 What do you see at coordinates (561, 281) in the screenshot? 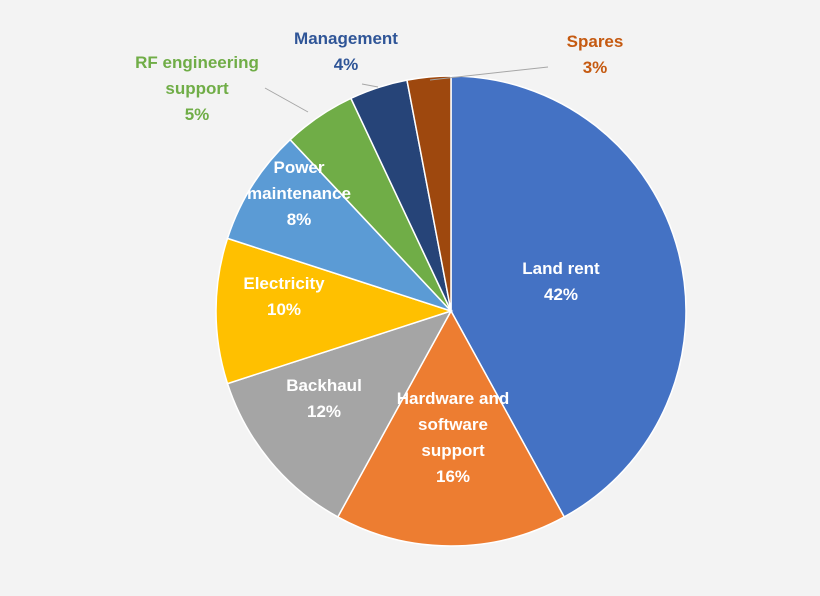
I see `slice-label-land-rent: Land rent 42%` at bounding box center [561, 281].